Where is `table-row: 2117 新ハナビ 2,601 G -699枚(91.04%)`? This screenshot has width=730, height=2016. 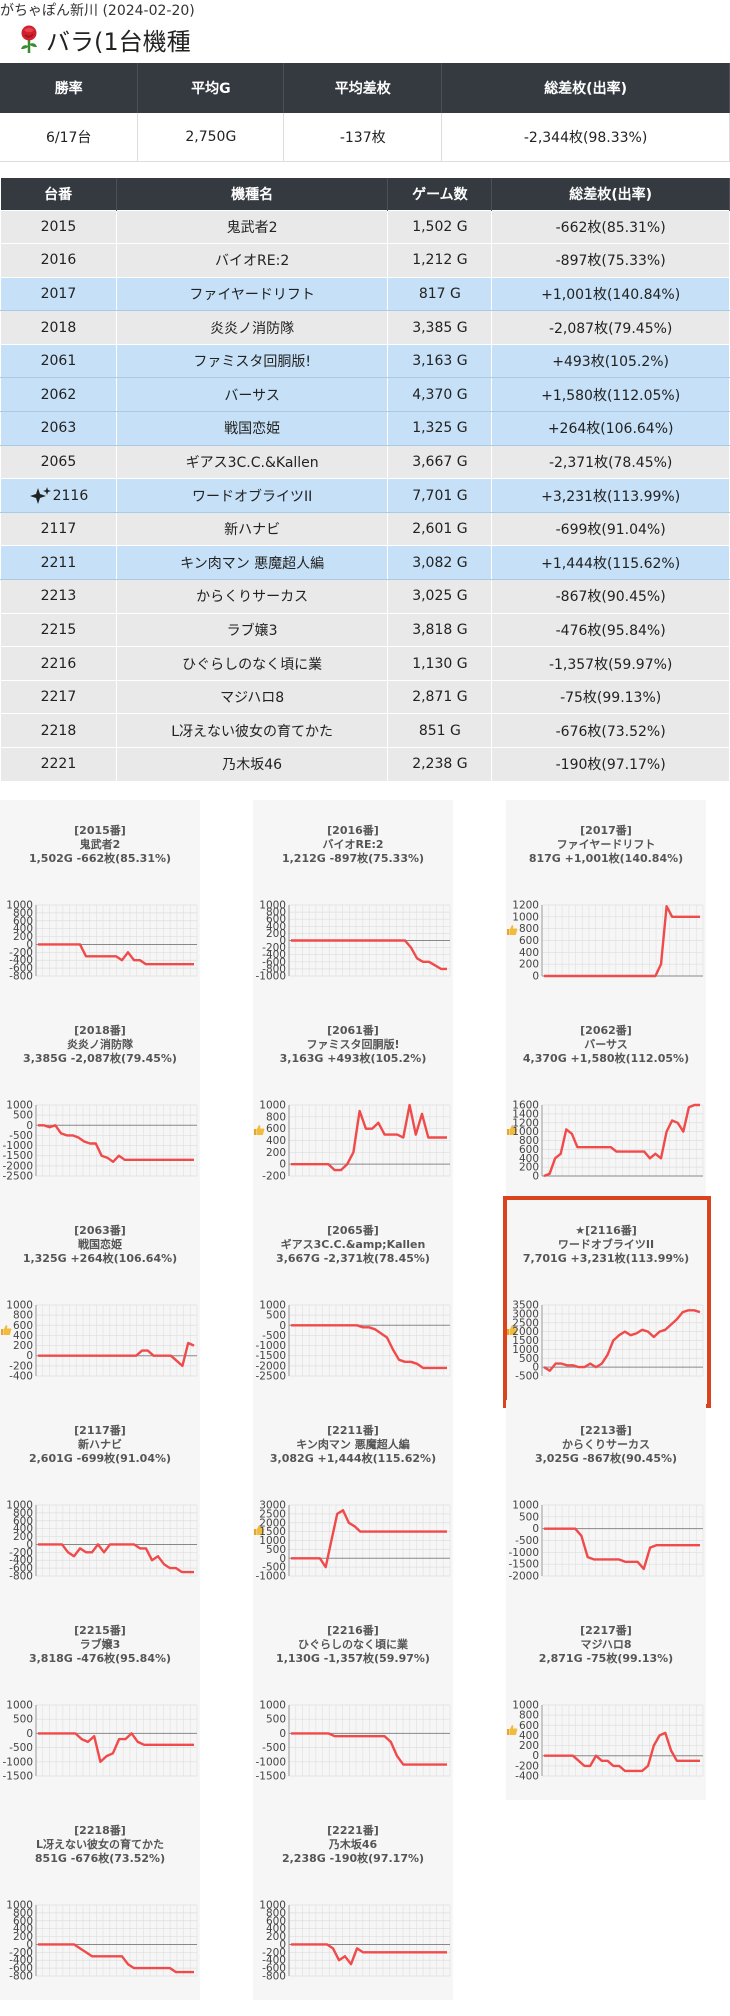
table-row: 2117 新ハナビ 2,601 G -699枚(91.04%) is located at coordinates (365, 529).